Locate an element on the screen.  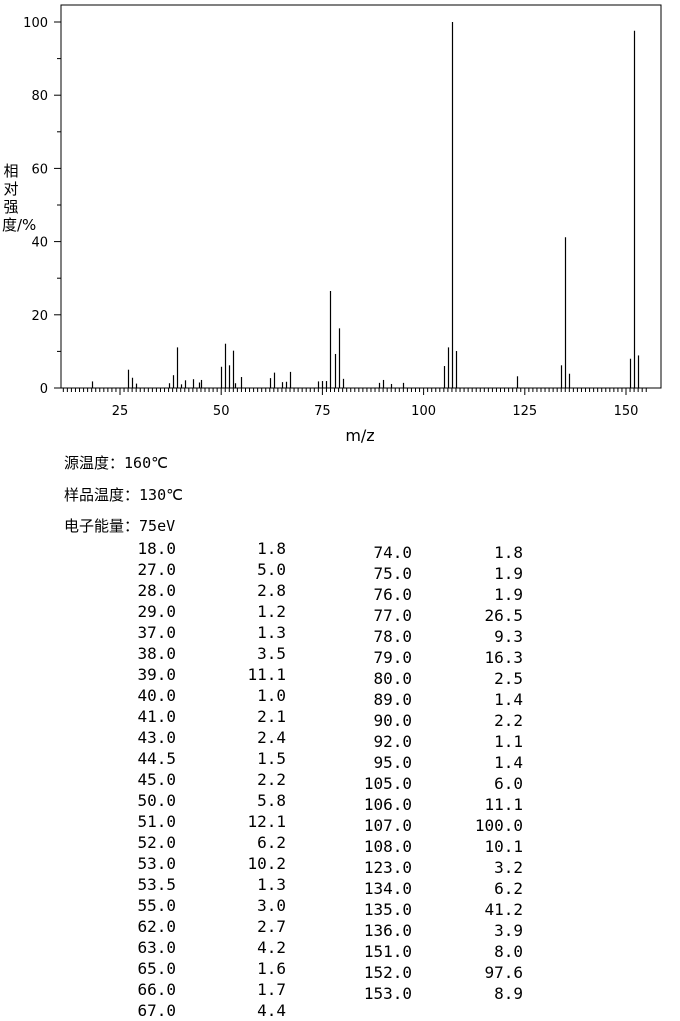
table-mz-cell: 27.0 is located at coordinates (156, 569).